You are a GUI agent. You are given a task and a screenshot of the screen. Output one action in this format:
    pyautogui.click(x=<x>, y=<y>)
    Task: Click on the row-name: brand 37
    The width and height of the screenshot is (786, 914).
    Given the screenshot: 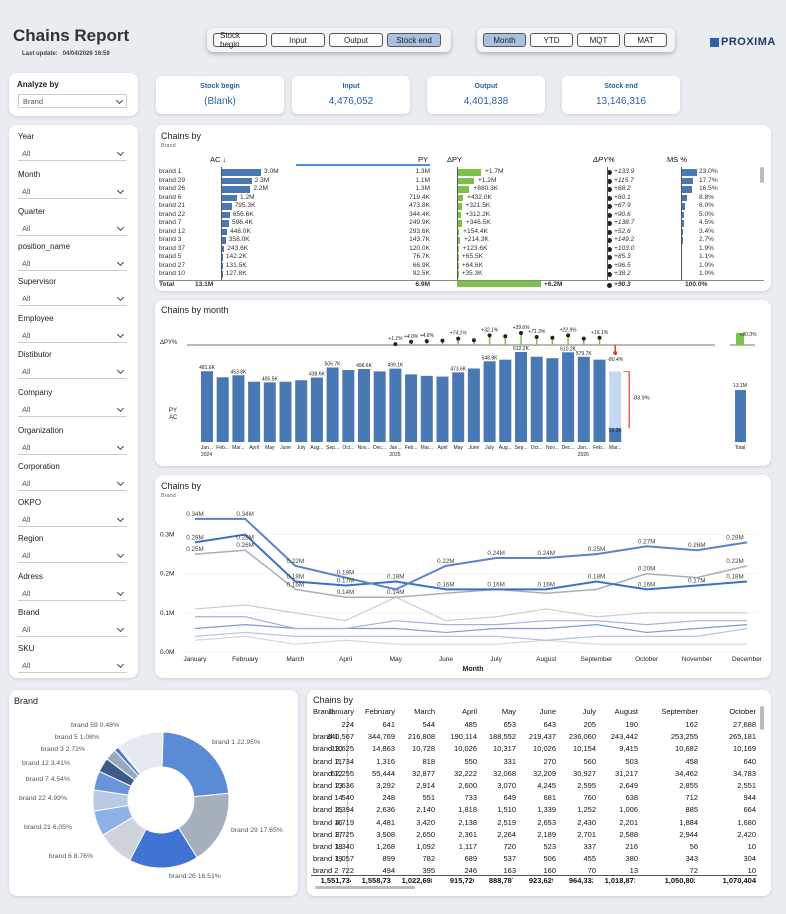 What is the action you would take?
    pyautogui.click(x=172, y=248)
    